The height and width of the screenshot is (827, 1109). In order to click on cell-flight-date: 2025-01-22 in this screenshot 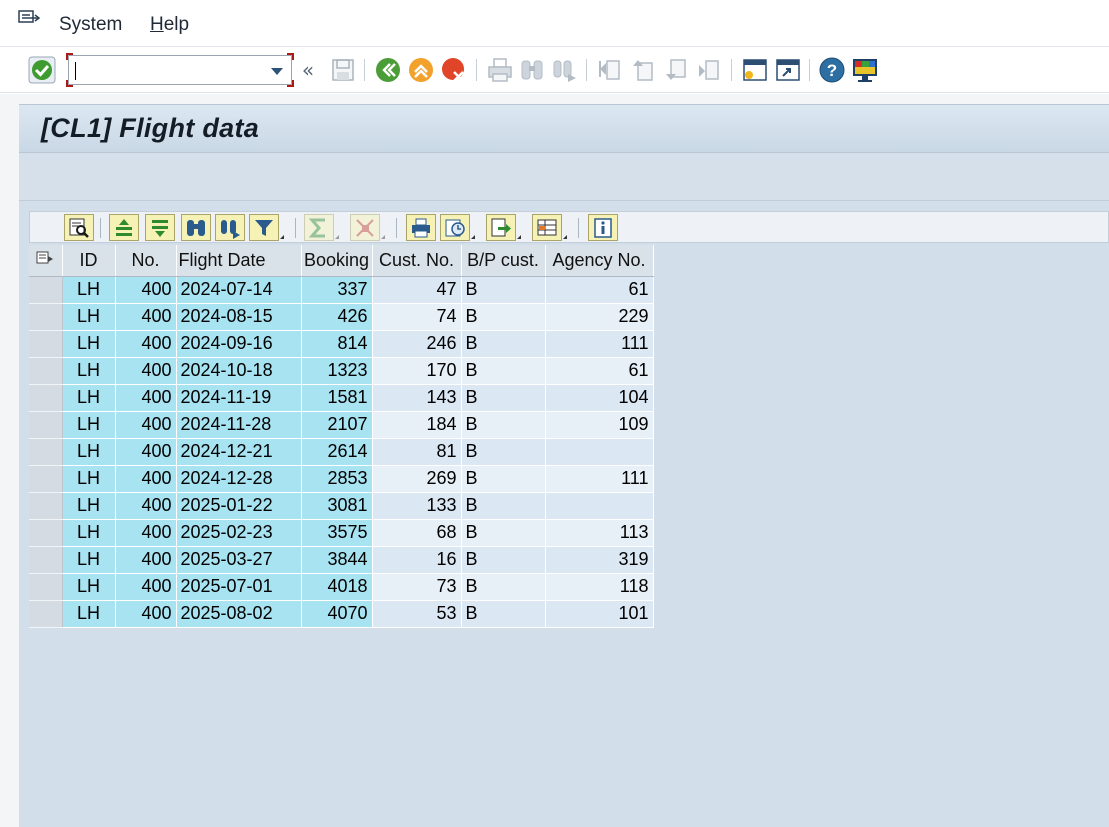, I will do `click(239, 506)`.